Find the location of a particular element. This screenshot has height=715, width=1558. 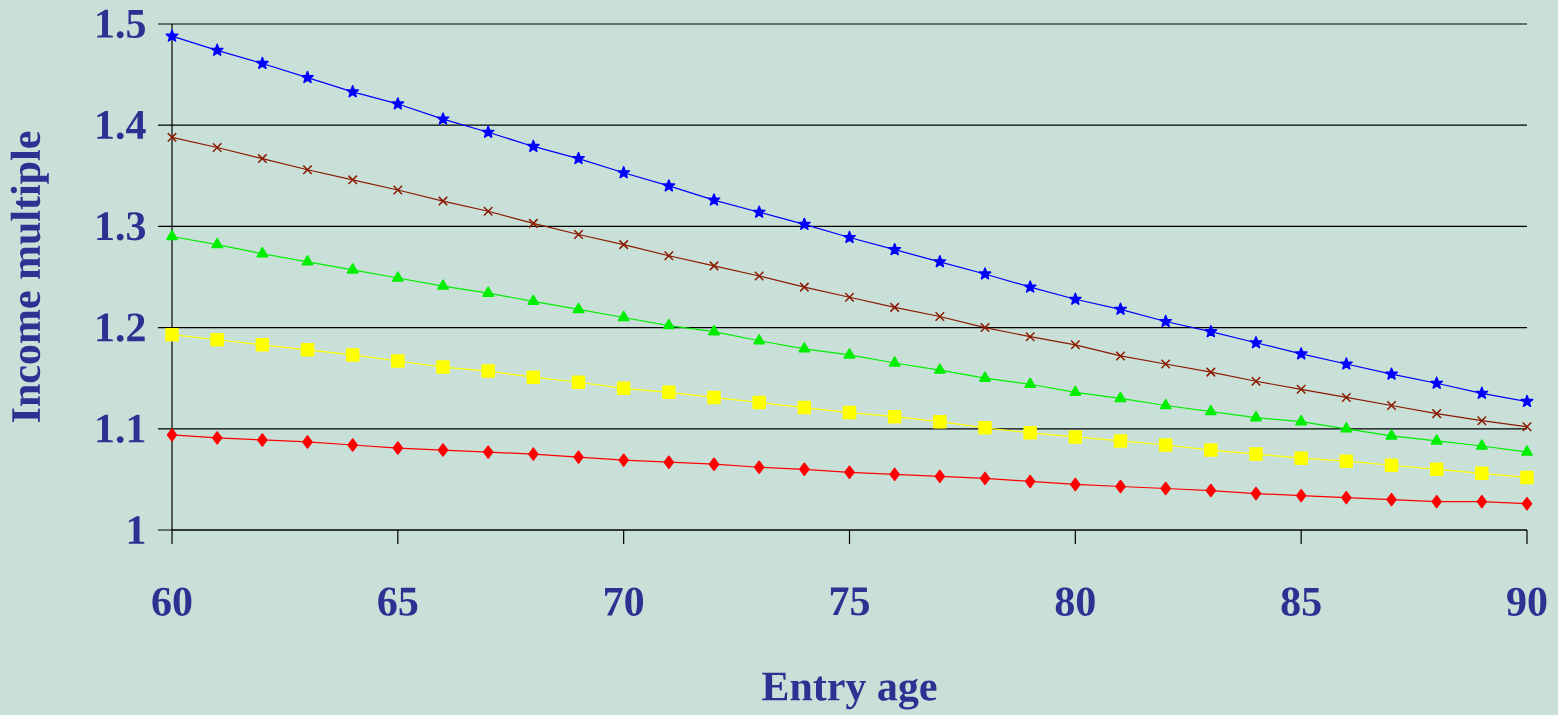

x-tick-label: 65 is located at coordinates (398, 601).